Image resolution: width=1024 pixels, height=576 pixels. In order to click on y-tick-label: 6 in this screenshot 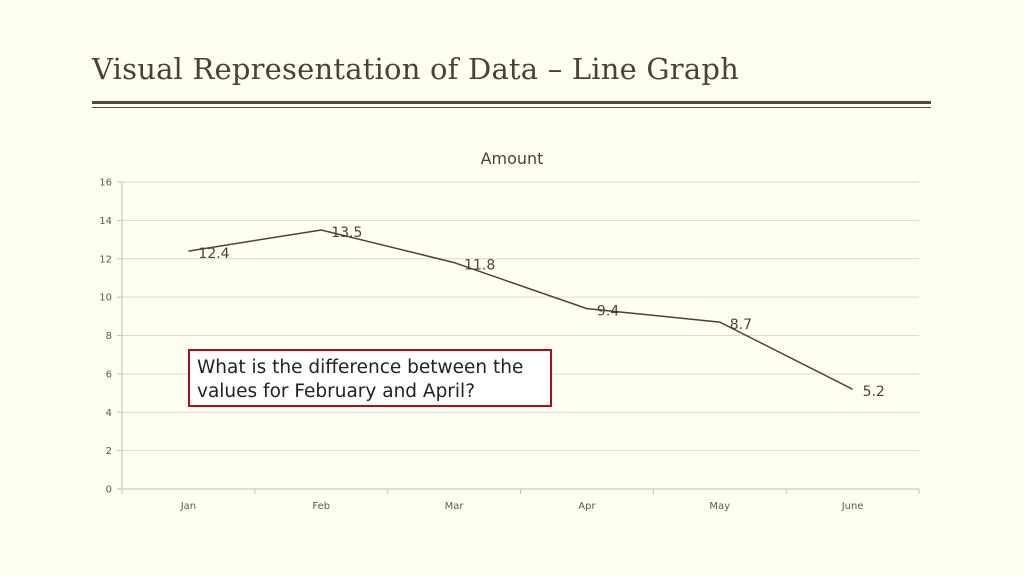, I will do `click(109, 374)`.